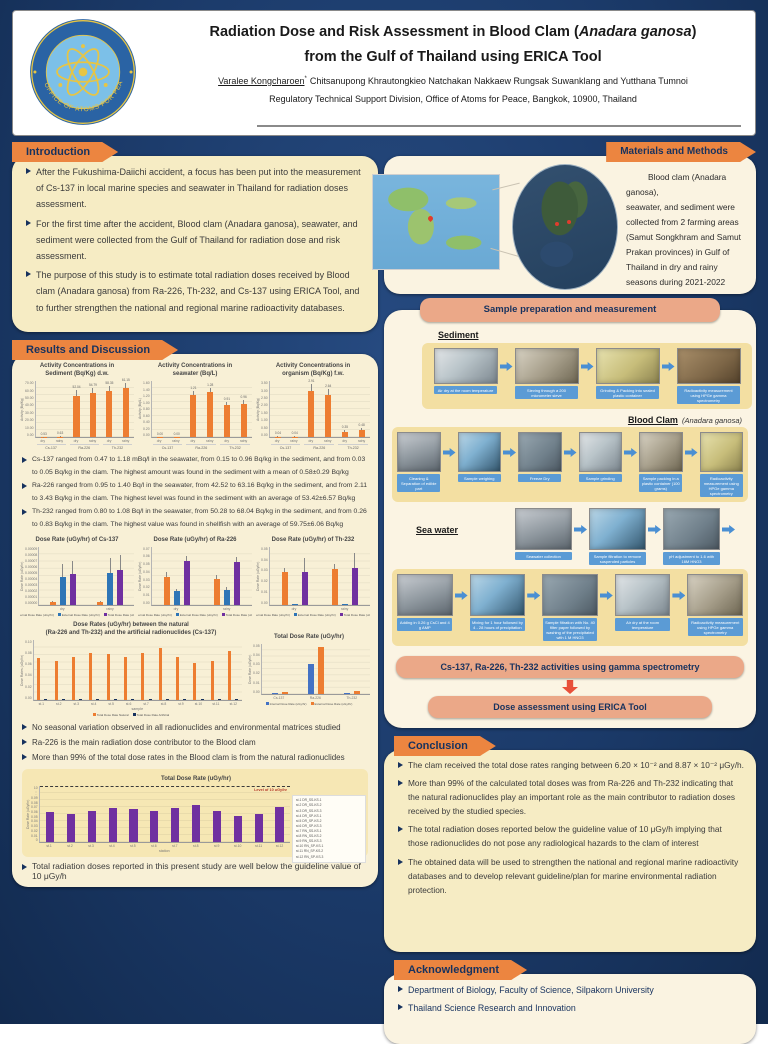 Image resolution: width=768 pixels, height=1044 pixels. Describe the element at coordinates (29, 405) in the screenshot. I see `y-tick: 40.00` at that location.